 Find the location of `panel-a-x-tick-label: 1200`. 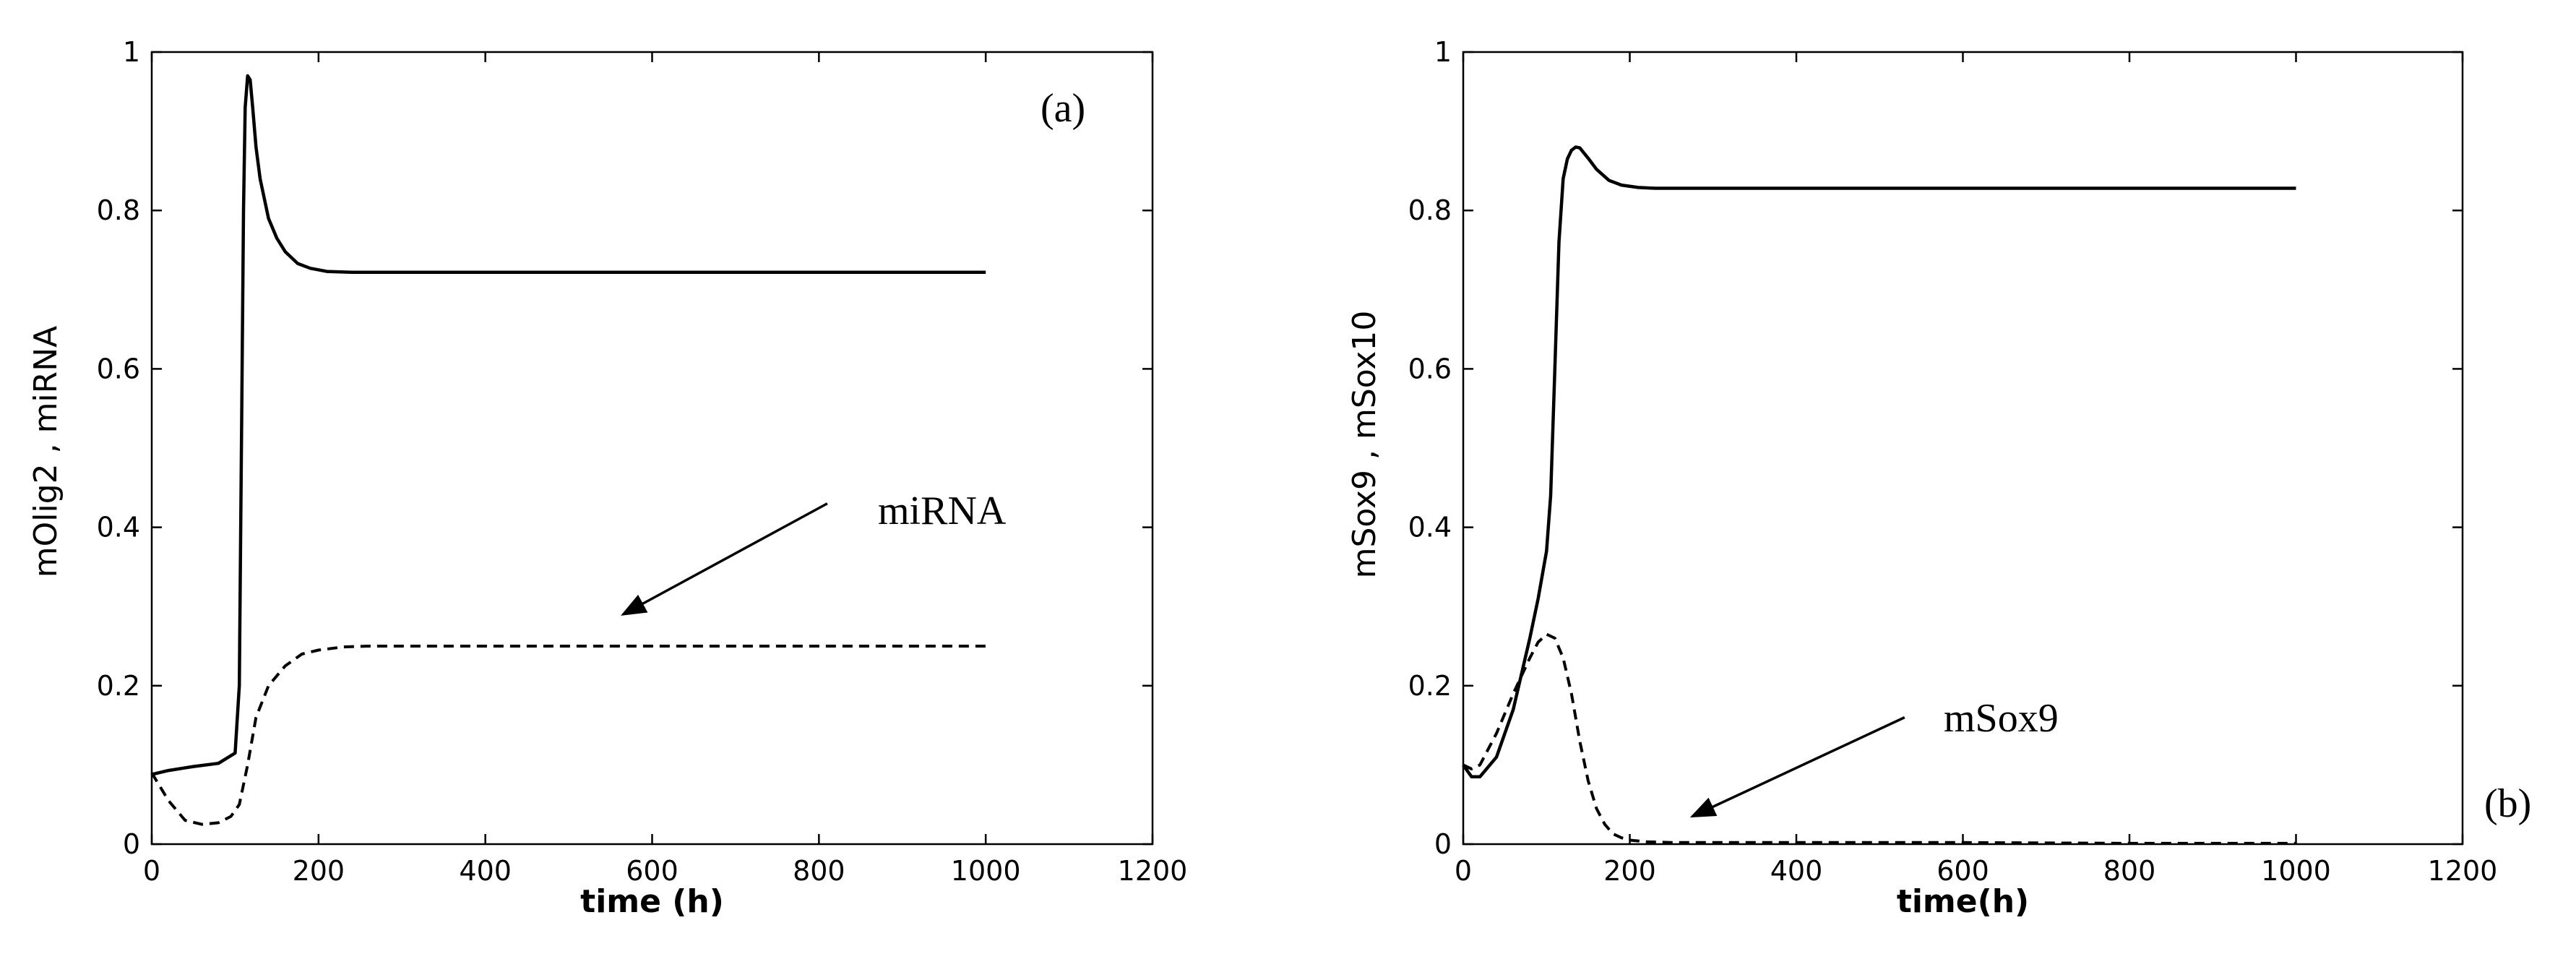

panel-a-x-tick-label: 1200 is located at coordinates (1153, 871).